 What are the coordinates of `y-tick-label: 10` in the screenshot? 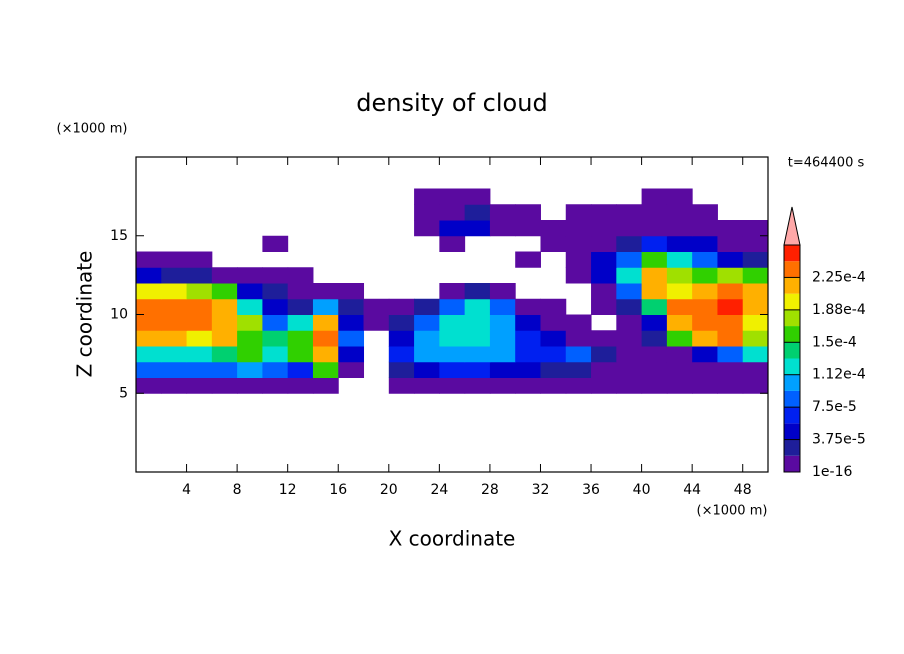 It's located at (119, 315).